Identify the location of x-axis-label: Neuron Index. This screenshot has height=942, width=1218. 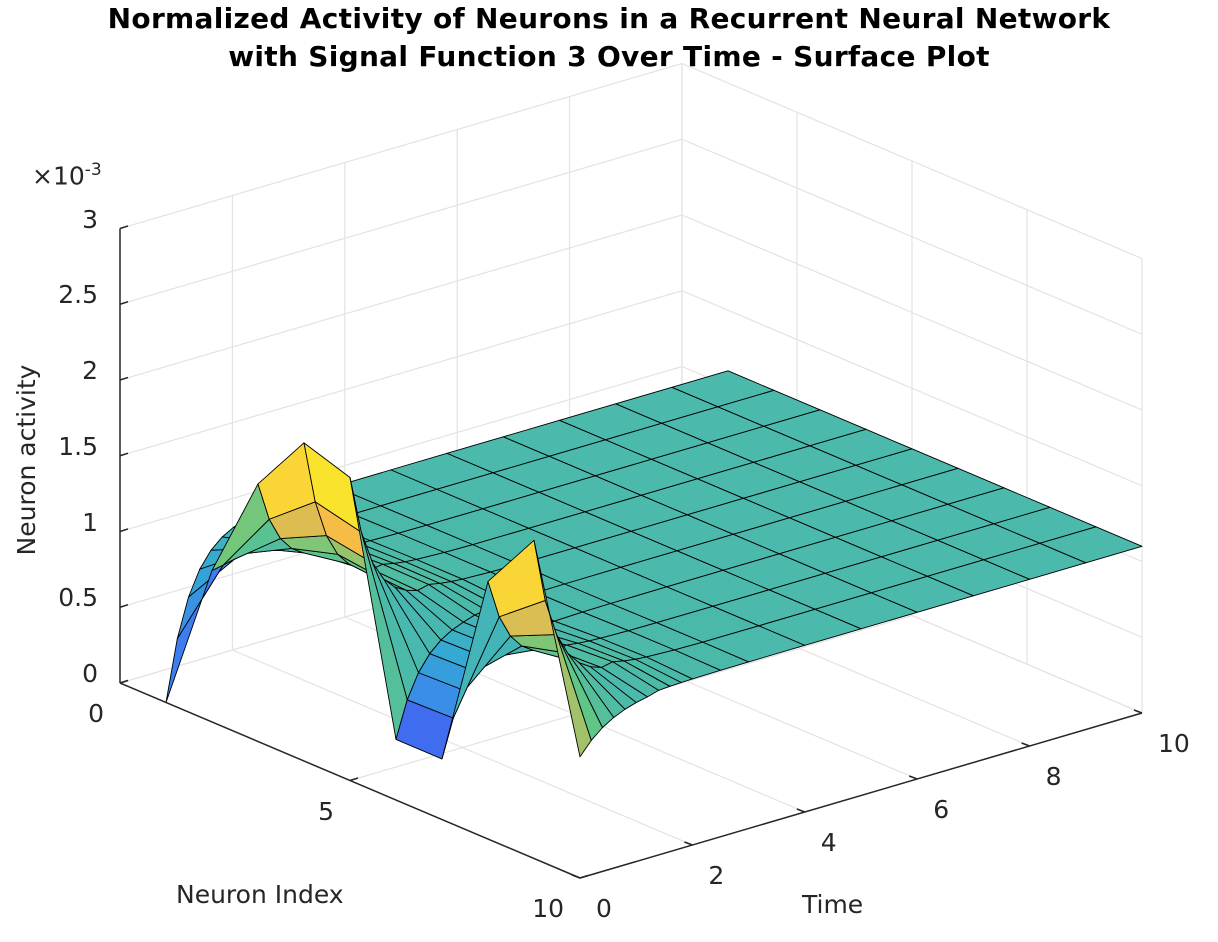
(260, 894).